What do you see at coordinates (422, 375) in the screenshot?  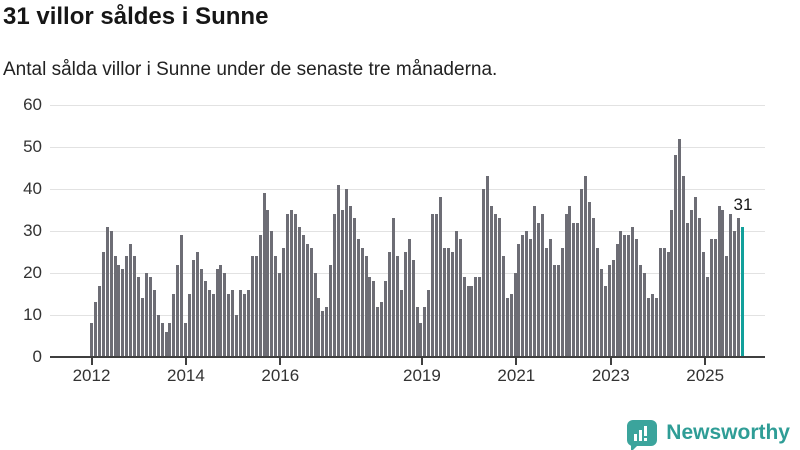 I see `x-axis-label: 2019` at bounding box center [422, 375].